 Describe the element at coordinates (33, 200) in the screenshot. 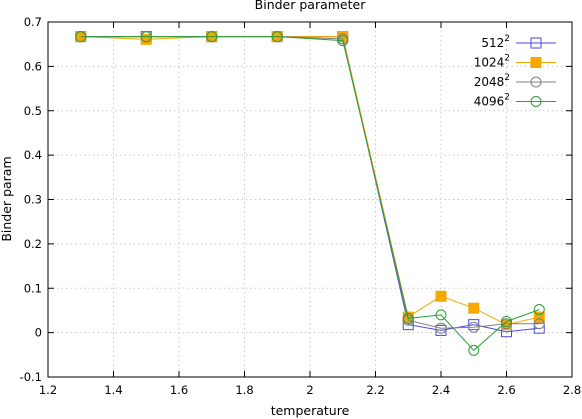

I see `y-tick-label: 0.3` at that location.